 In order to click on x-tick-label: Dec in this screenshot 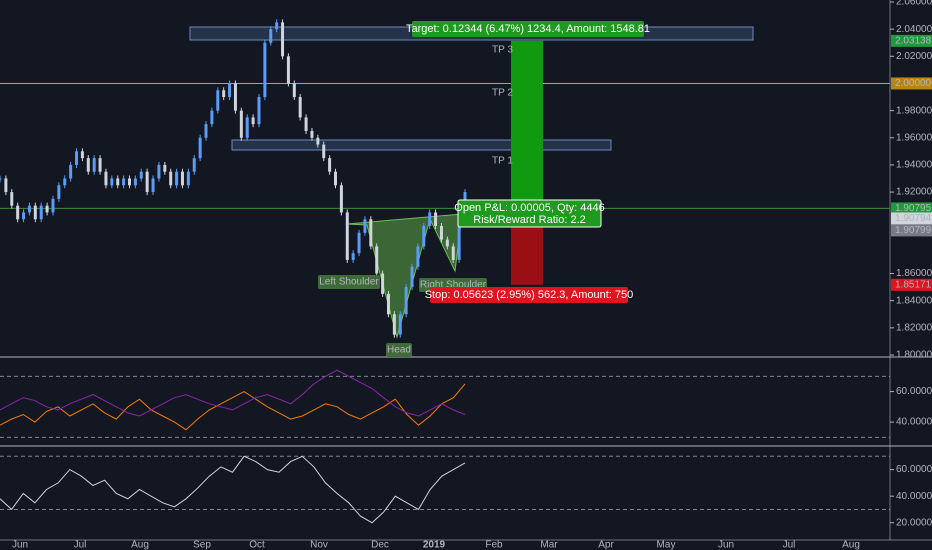, I will do `click(380, 545)`.